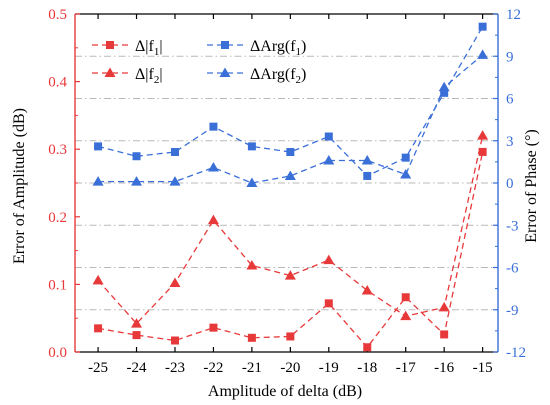  I want to click on x-axis-title: Amplitude of delta (dB), so click(285, 391).